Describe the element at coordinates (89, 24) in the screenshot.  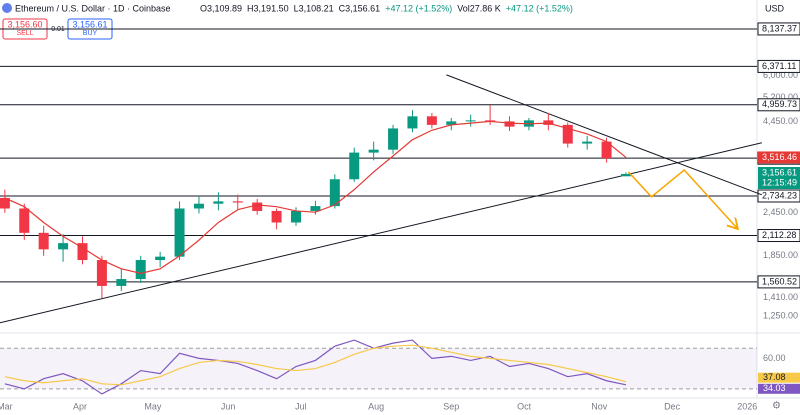
I see `buy-price: 3,156.61` at that location.